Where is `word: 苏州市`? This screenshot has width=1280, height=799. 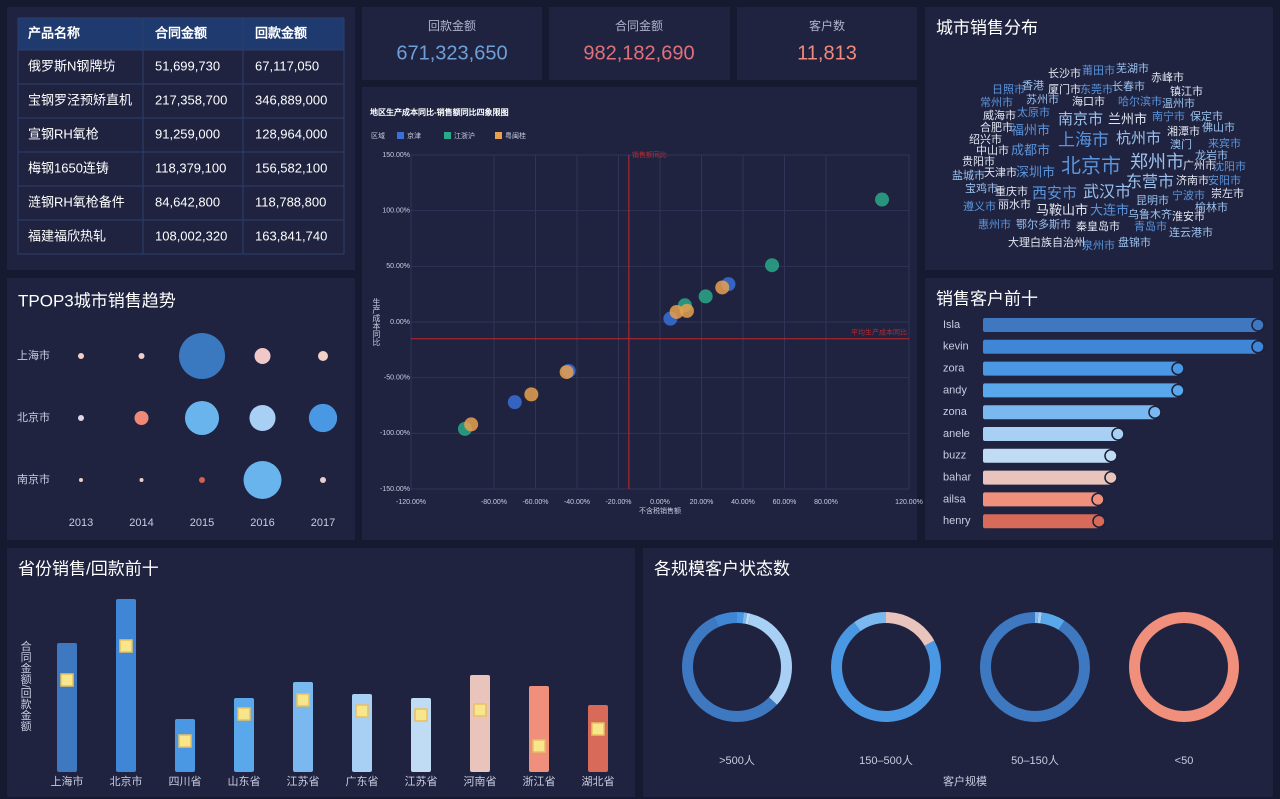
word: 苏州市 is located at coordinates (1042, 99).